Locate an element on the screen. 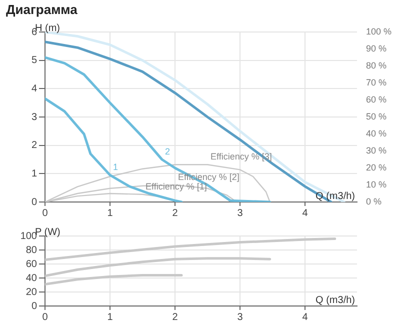 The image size is (400, 325). y-axis-title: P (W) is located at coordinates (47, 232).